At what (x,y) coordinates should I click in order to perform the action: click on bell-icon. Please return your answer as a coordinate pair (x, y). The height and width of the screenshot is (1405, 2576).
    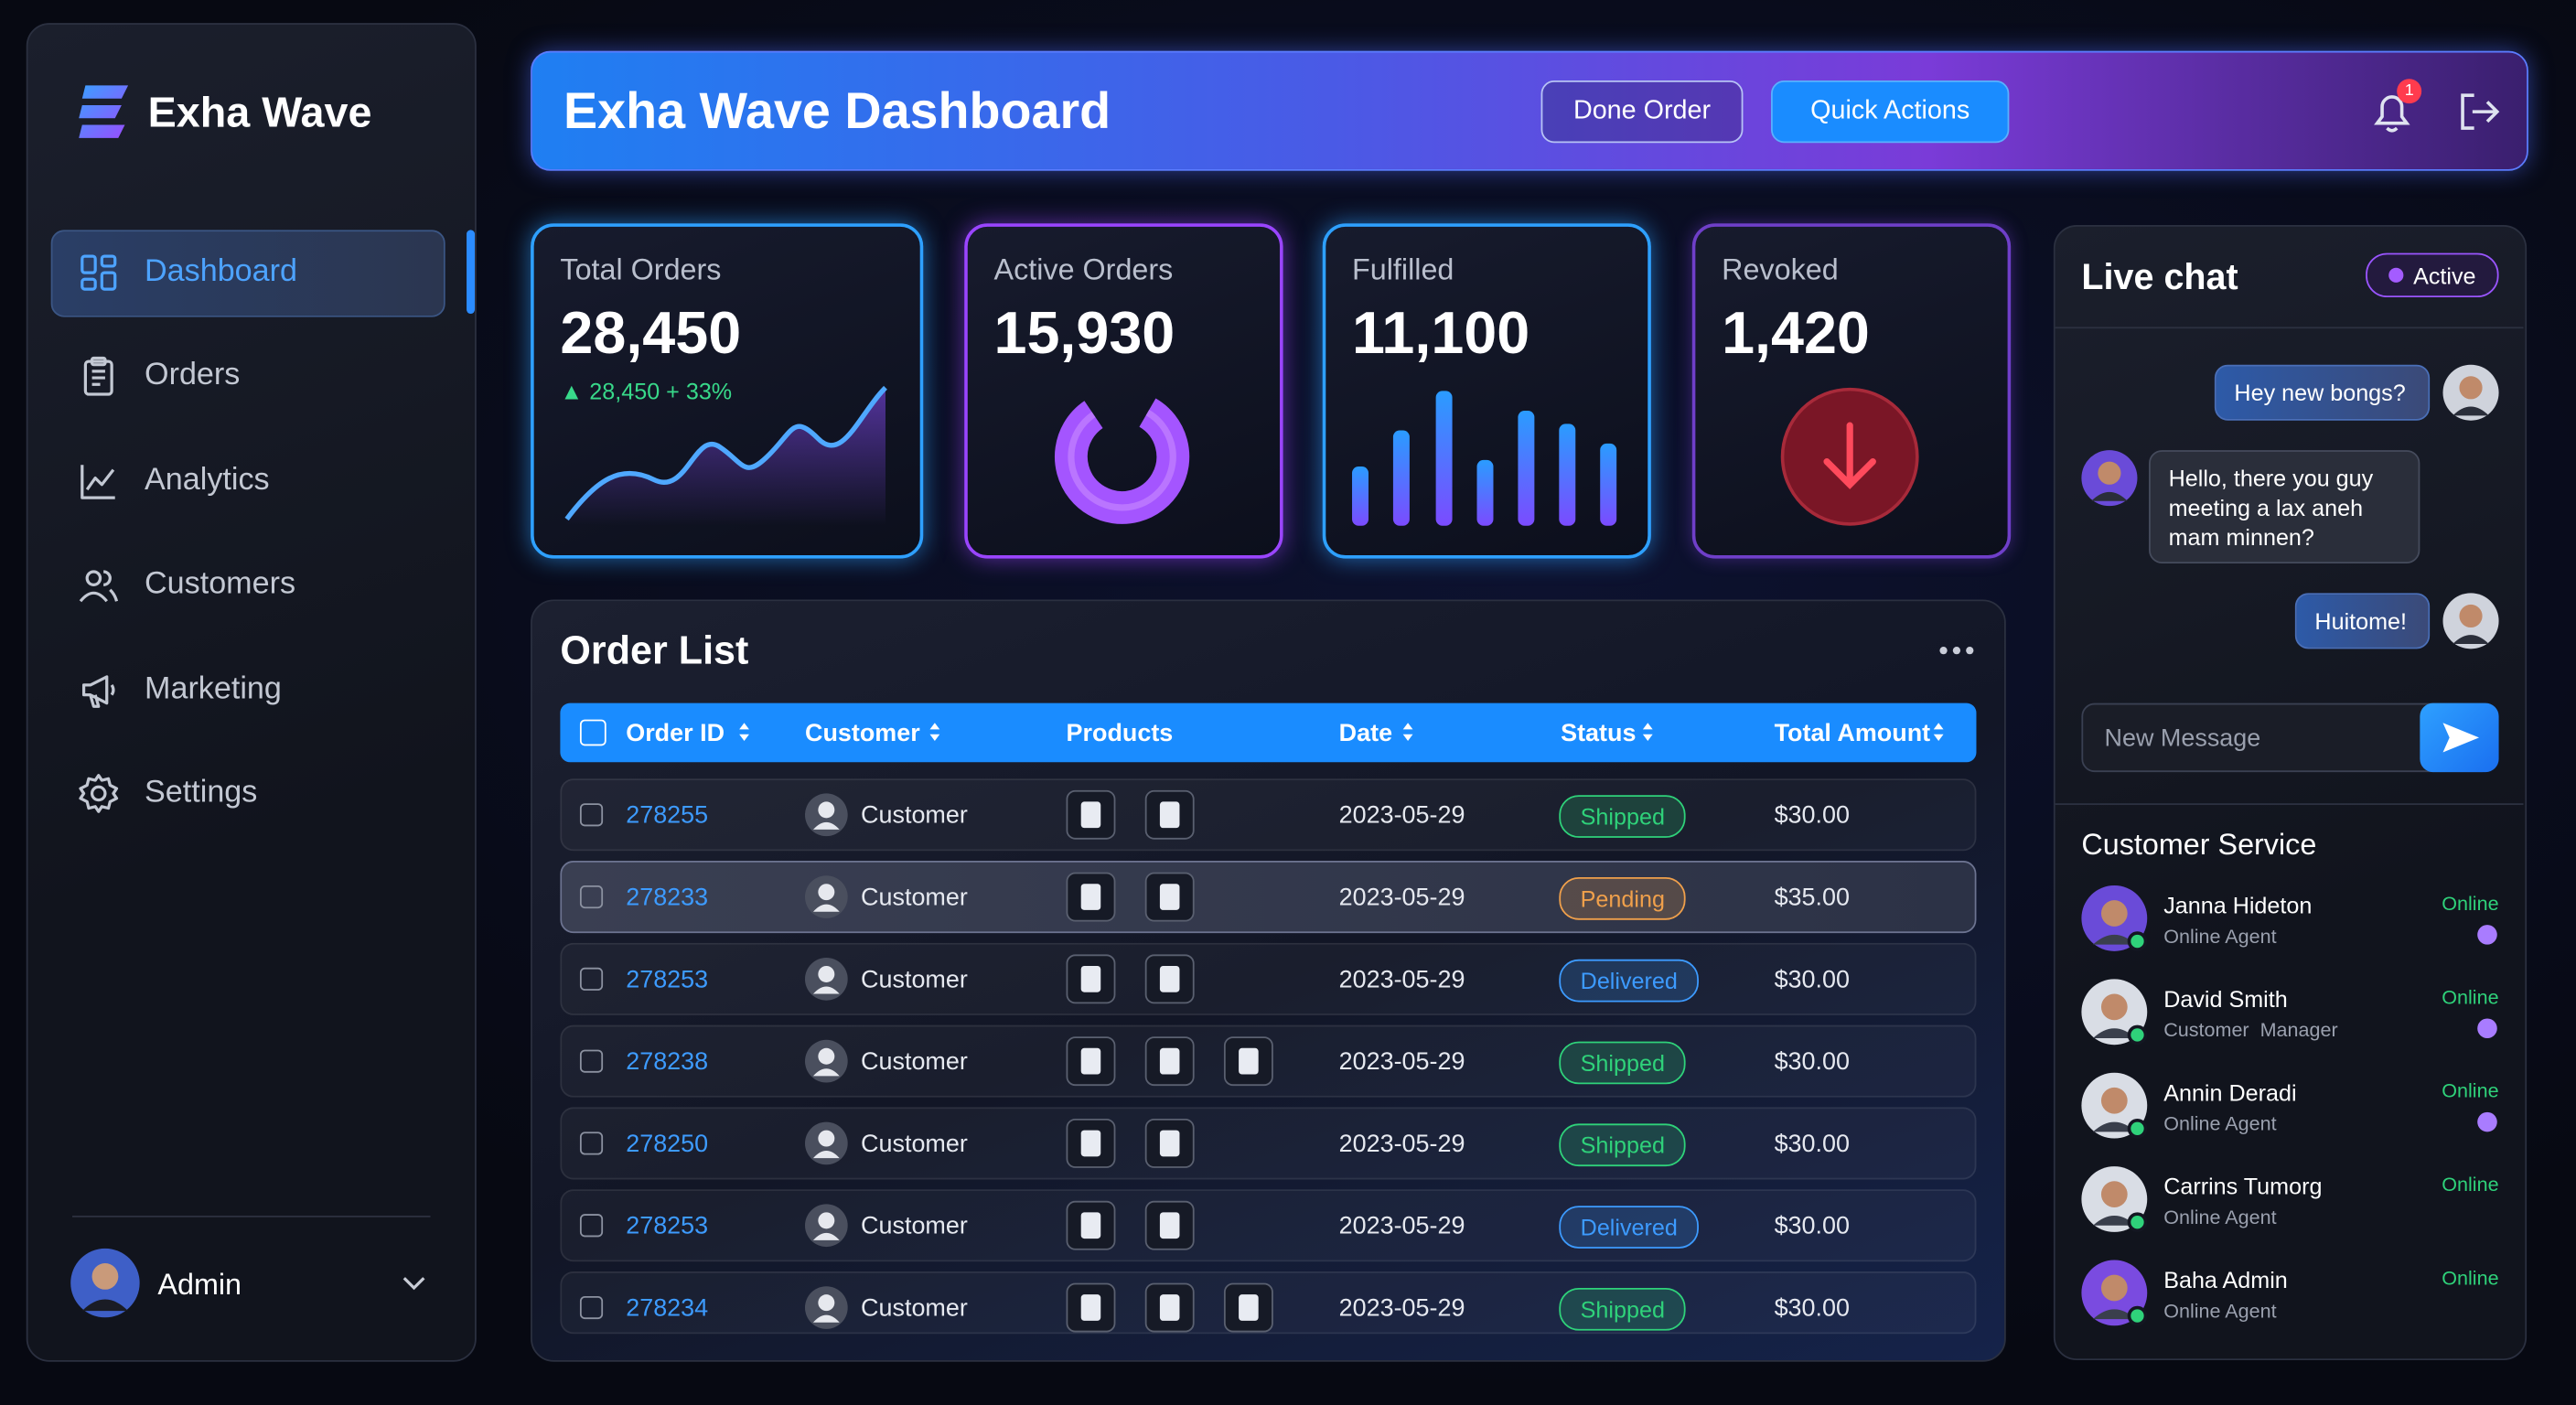
    Looking at the image, I should click on (2392, 111).